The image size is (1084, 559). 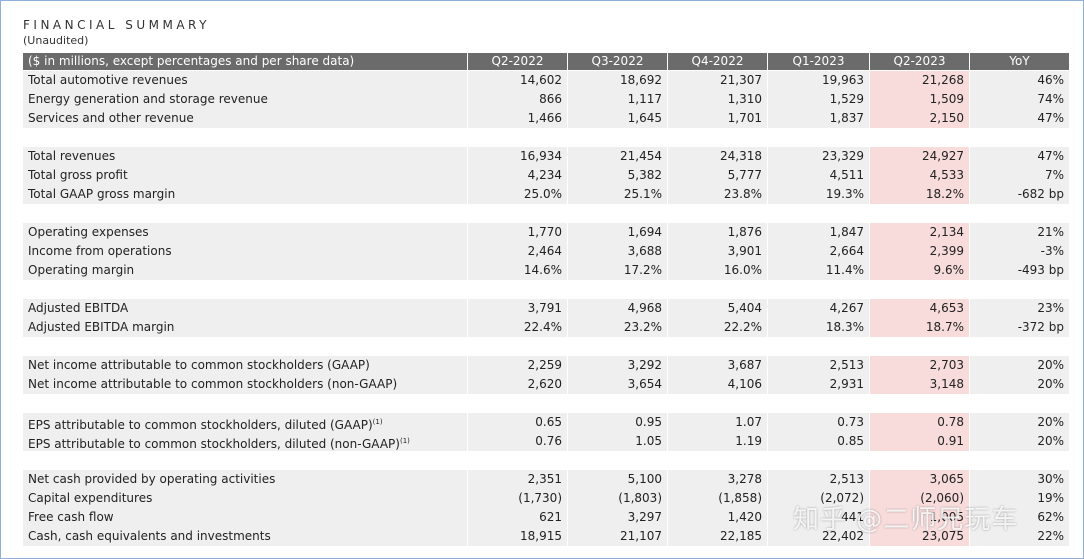 I want to click on watermark: 知乎 @二师兄玩车, so click(x=906, y=520).